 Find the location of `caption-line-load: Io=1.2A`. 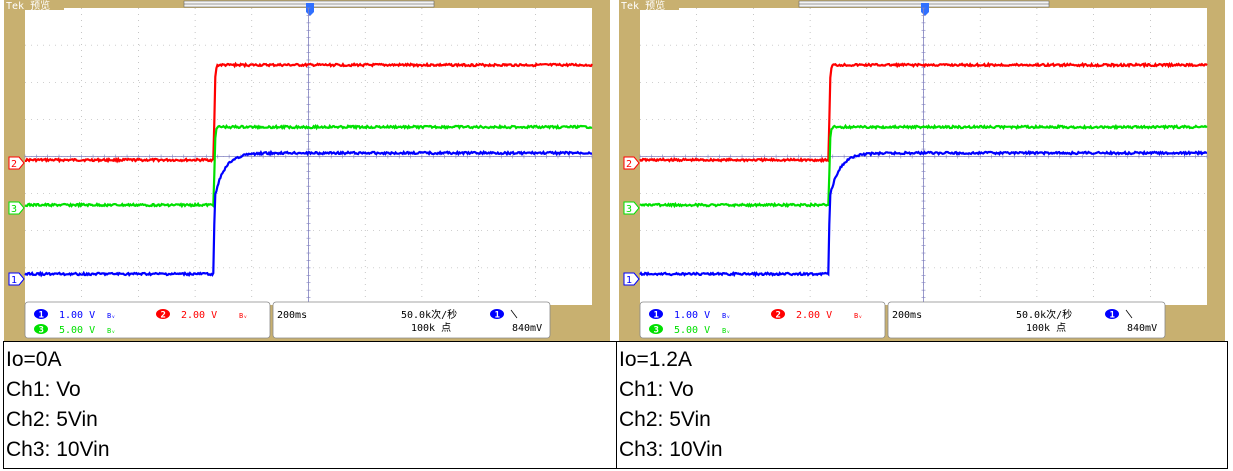

caption-line-load: Io=1.2A is located at coordinates (655, 359).